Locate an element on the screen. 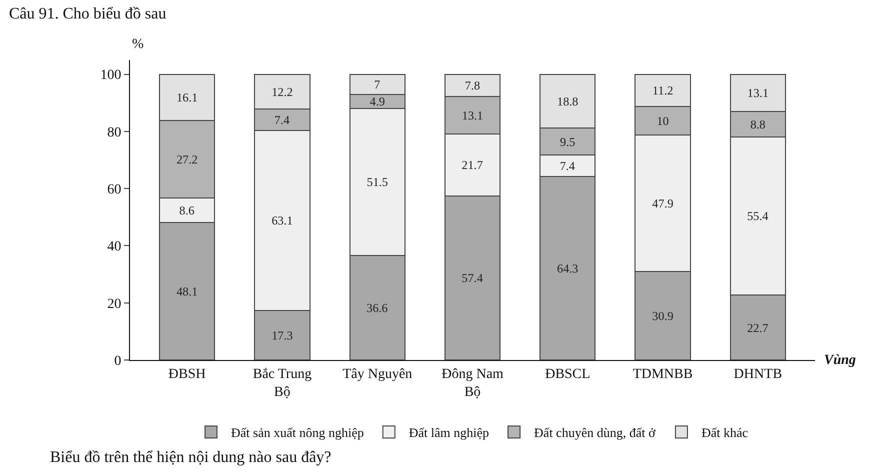 The width and height of the screenshot is (895, 475). data-label: 55.4 is located at coordinates (757, 216).